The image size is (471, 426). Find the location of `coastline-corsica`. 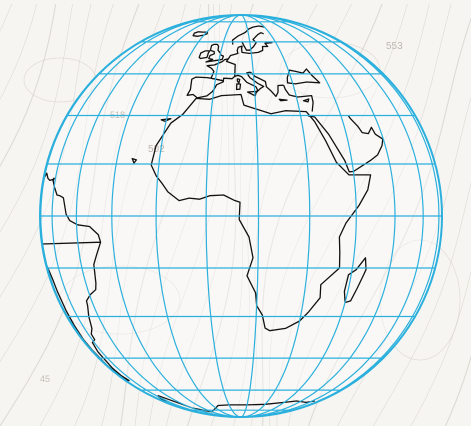

coastline-corsica is located at coordinates (238, 81).